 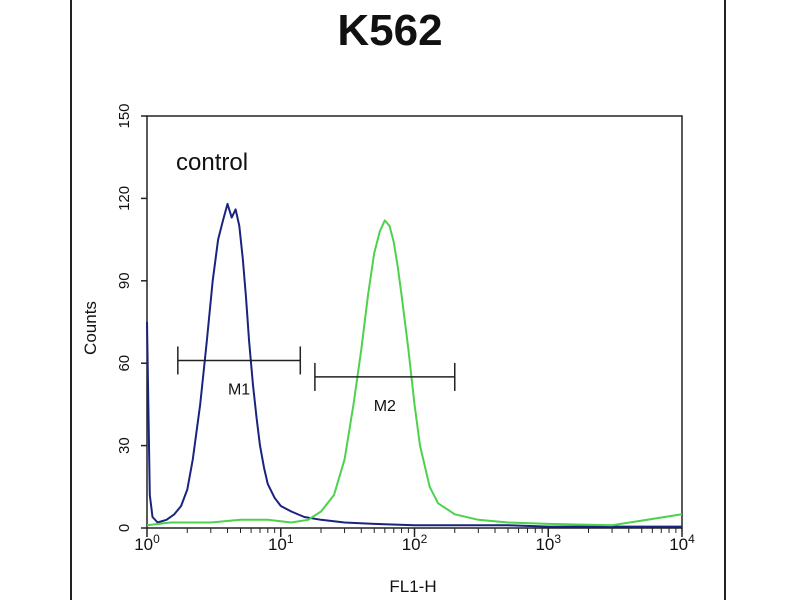 What do you see at coordinates (412, 586) in the screenshot?
I see `x-axis-label: FL1-H` at bounding box center [412, 586].